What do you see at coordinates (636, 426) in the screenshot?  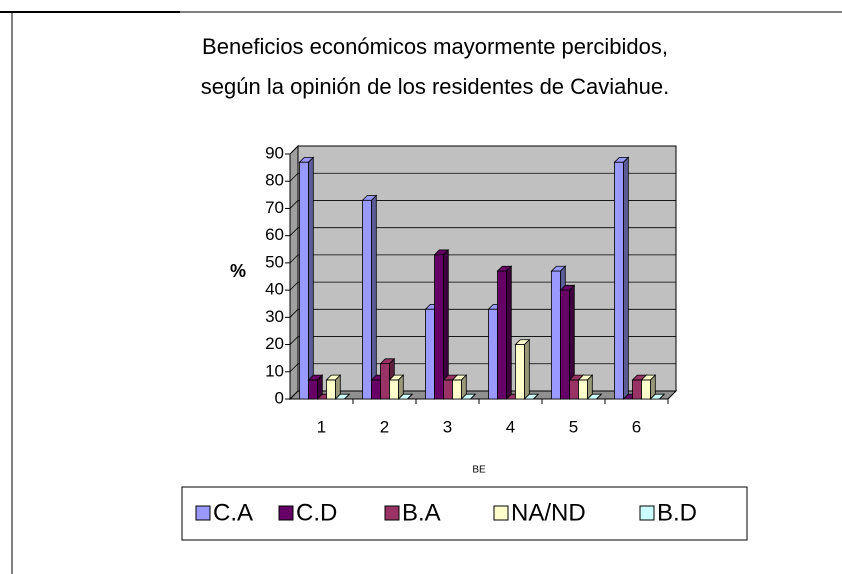 I see `x-tick-label: 6` at bounding box center [636, 426].